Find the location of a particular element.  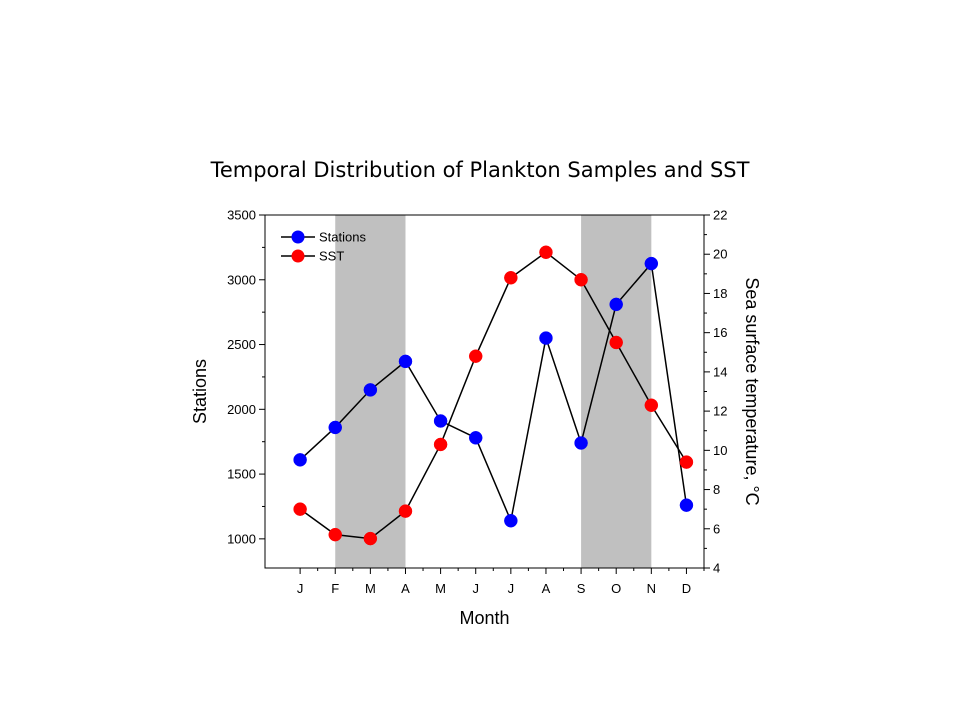

y-axis-title: Stations is located at coordinates (200, 391).